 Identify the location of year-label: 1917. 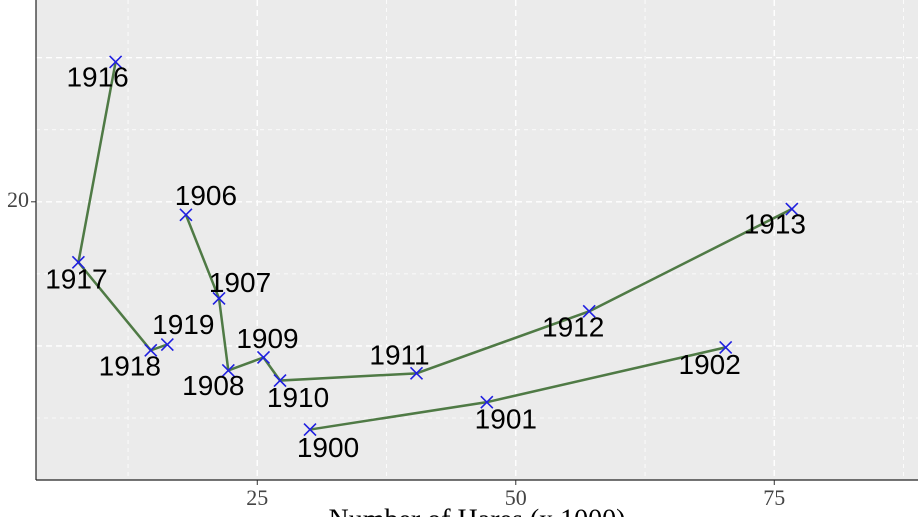
(76, 279).